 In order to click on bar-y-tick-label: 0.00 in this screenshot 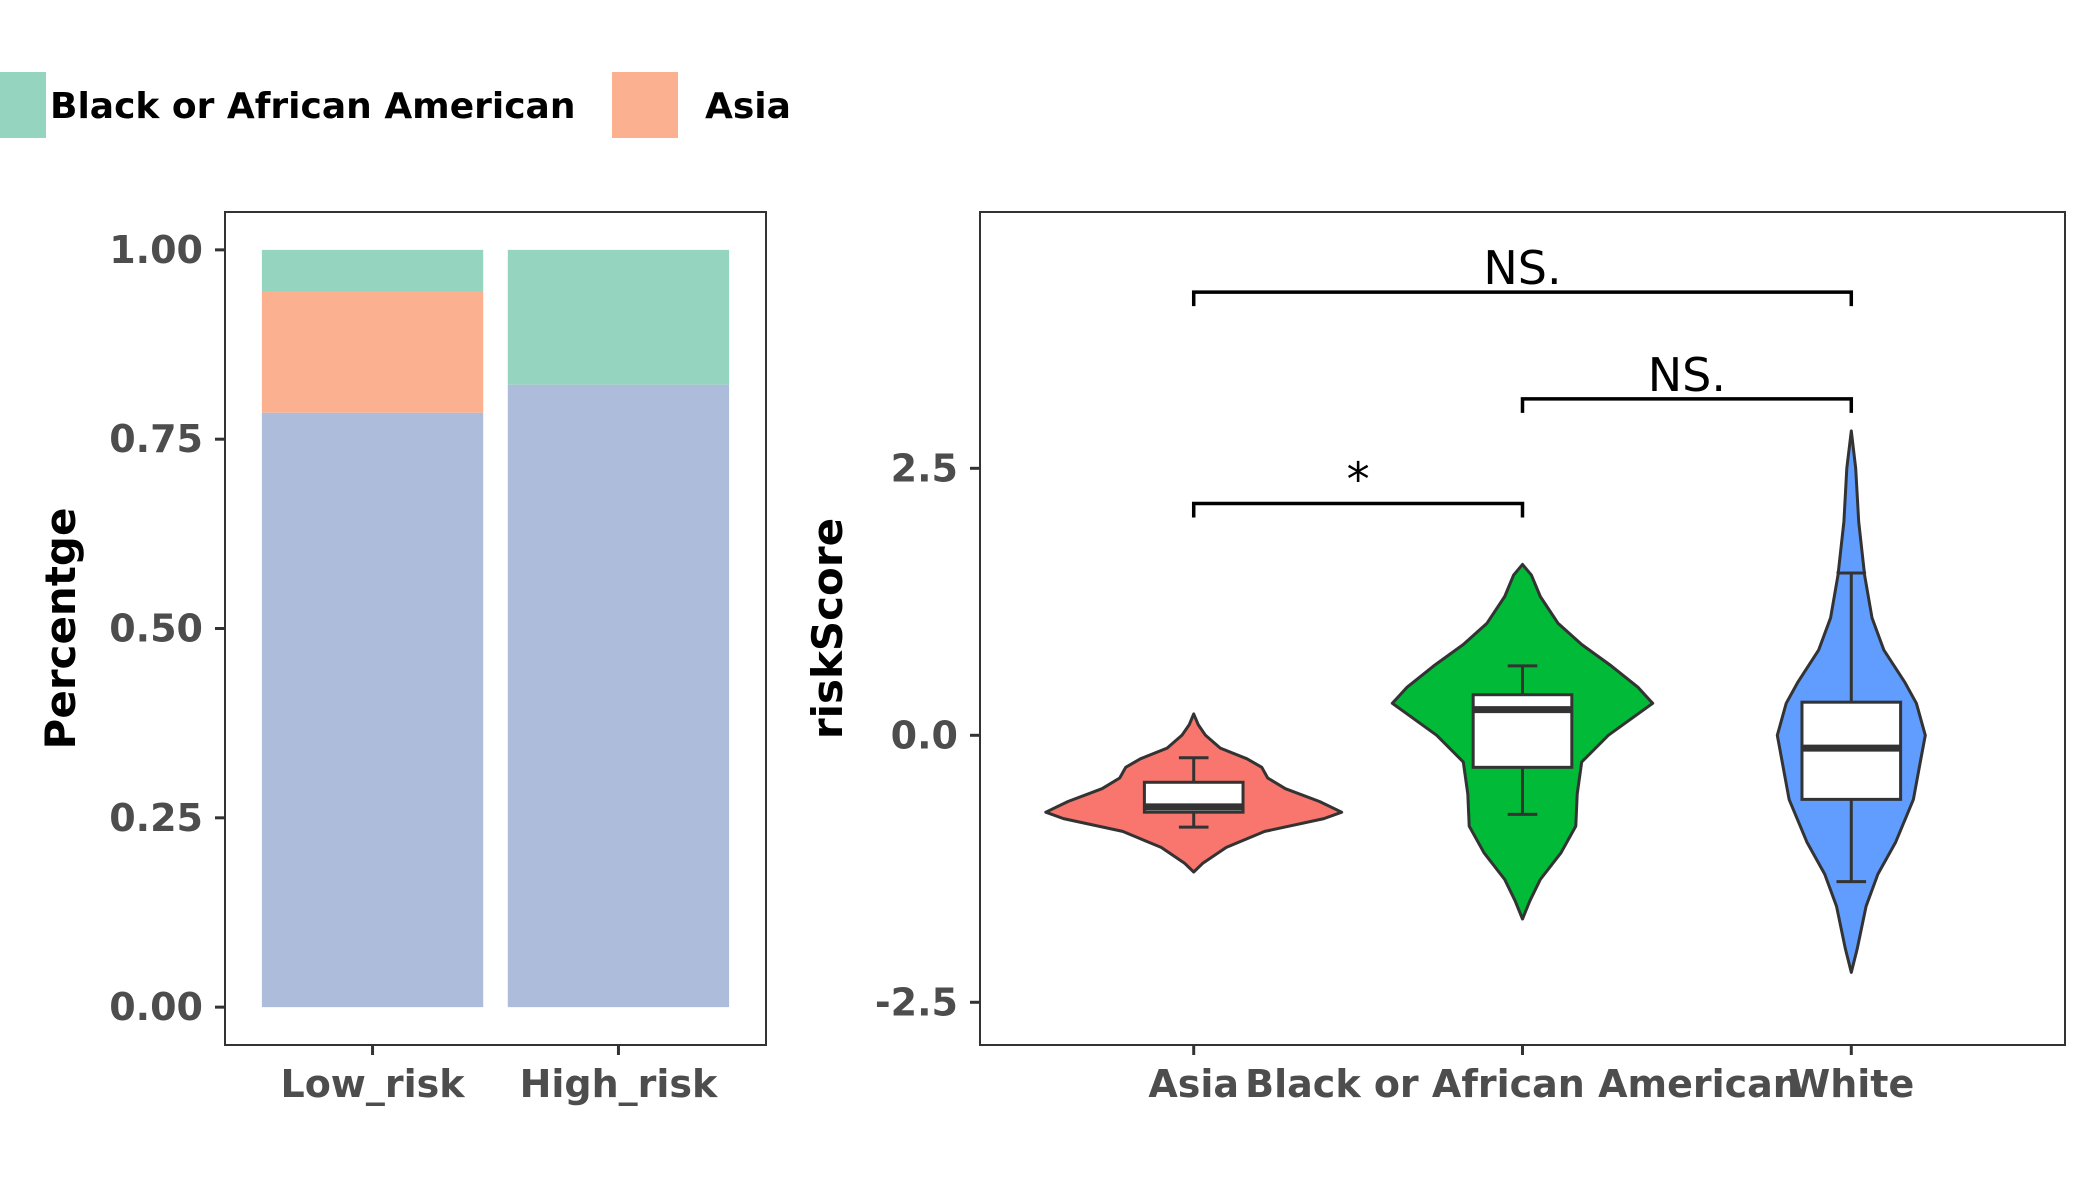, I will do `click(156, 1007)`.